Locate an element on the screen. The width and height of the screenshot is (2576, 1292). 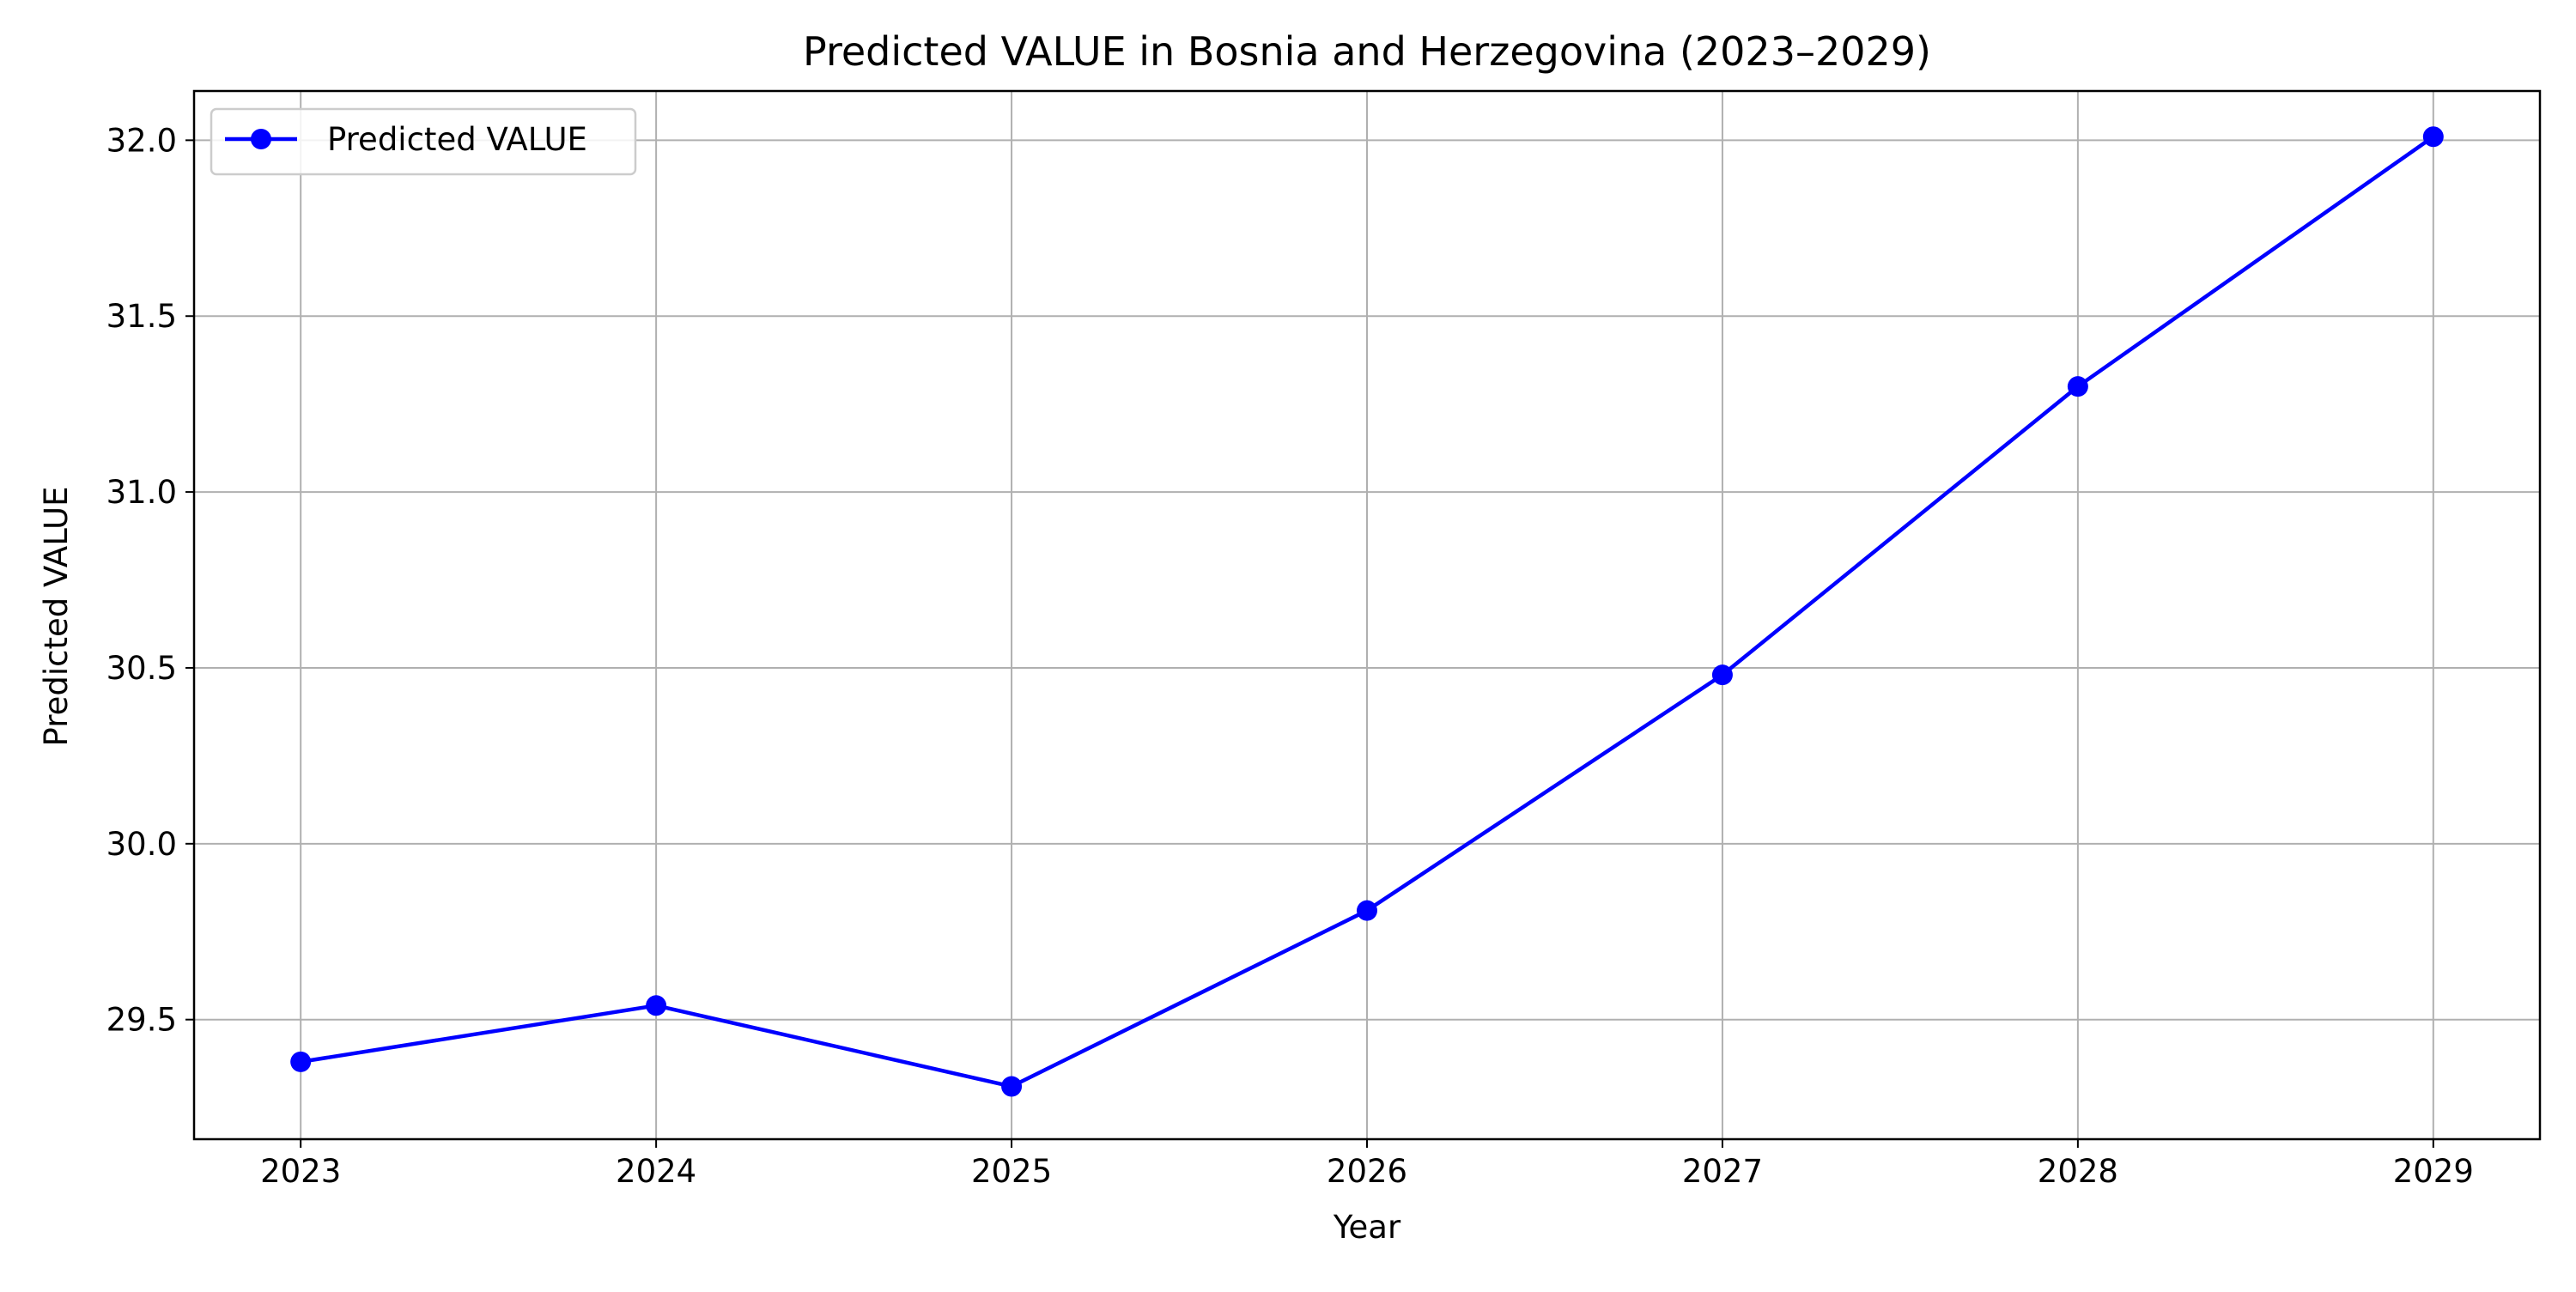
legend: Predicted VALUE is located at coordinates (423, 141).